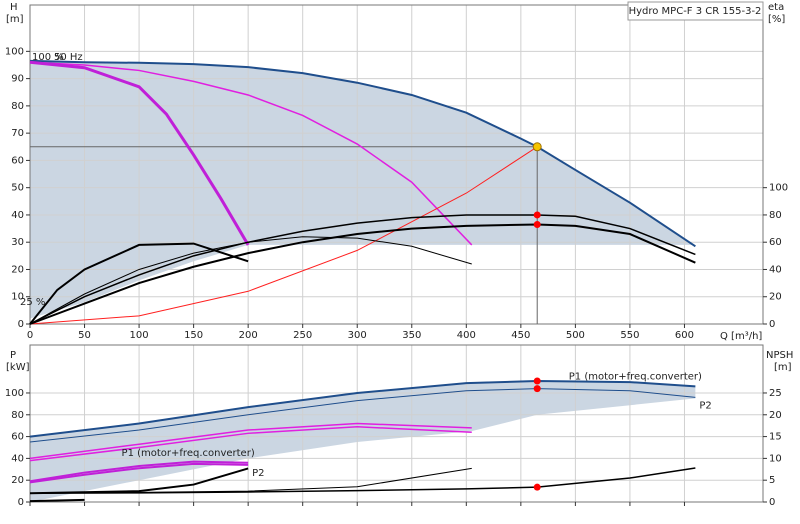 This screenshot has height=524, width=800. Describe the element at coordinates (84, 335) in the screenshot. I see `x-tick-label: 50` at that location.